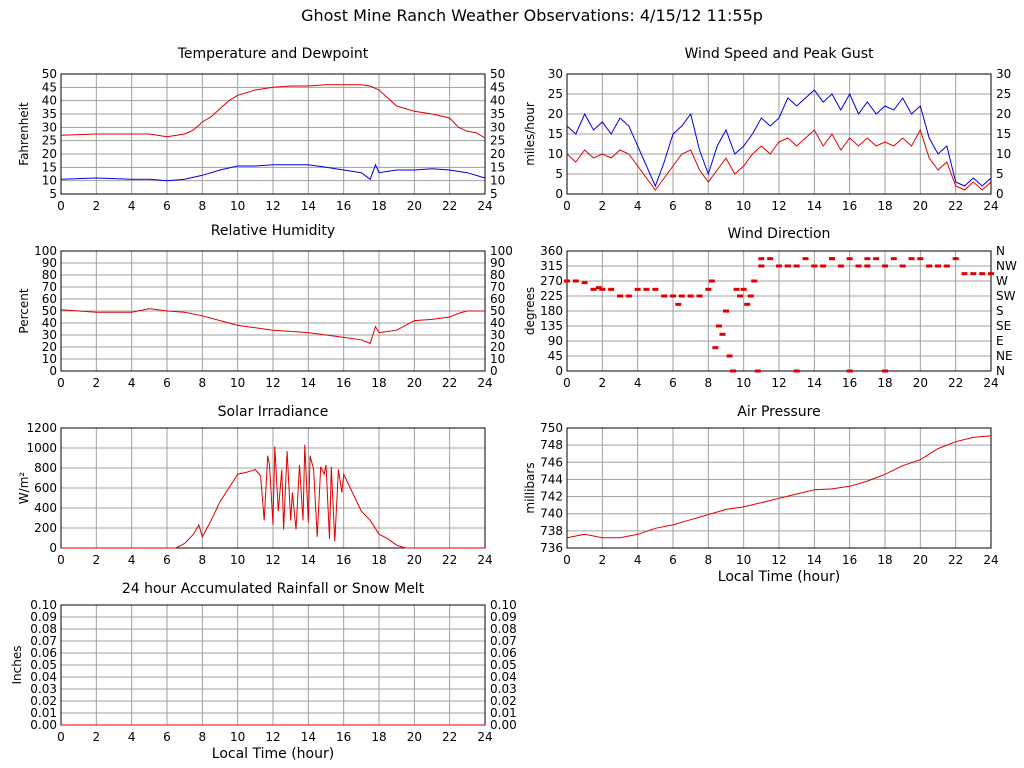 The height and width of the screenshot is (768, 1024). Describe the element at coordinates (779, 577) in the screenshot. I see `x-axis-label: Local Time (hour)` at that location.